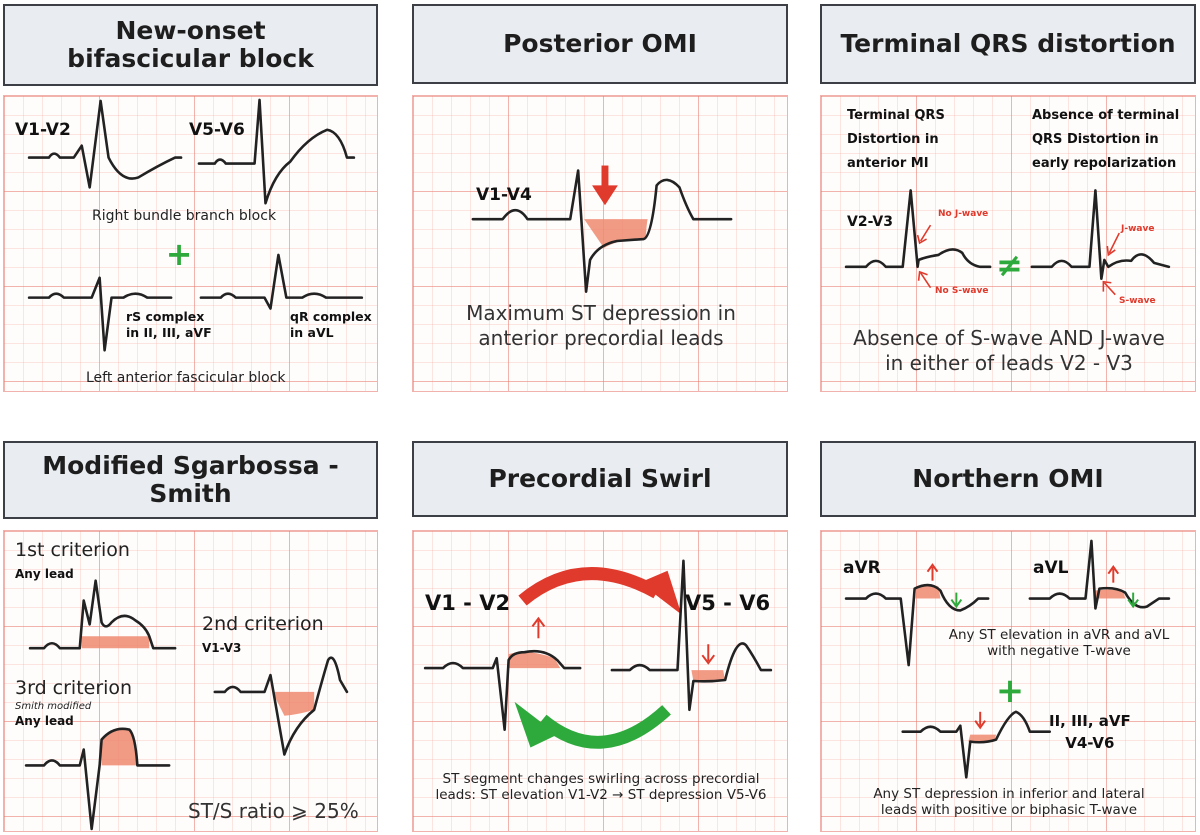 The image size is (1200, 835). Describe the element at coordinates (1099, 574) in the screenshot. I see `ecg-trace-avl` at that location.